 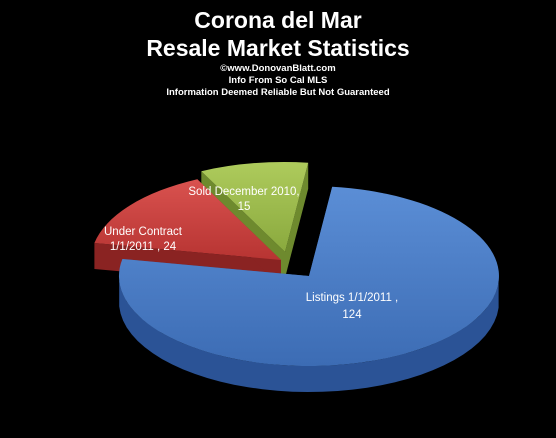 I want to click on slice-value-under-contract: 1/1/2011 , 24, so click(x=143, y=247).